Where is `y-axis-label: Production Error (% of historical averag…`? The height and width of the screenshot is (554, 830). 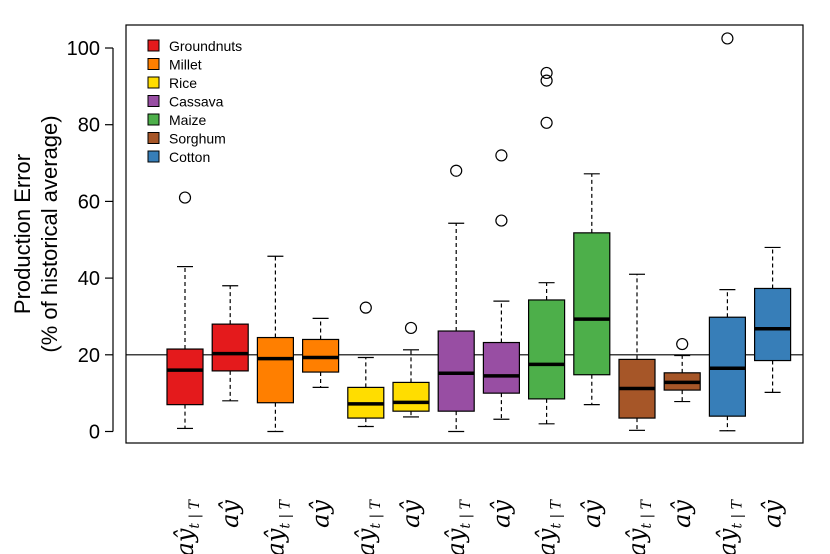 y-axis-label: Production Error (% of historical averag… is located at coordinates (36, 233).